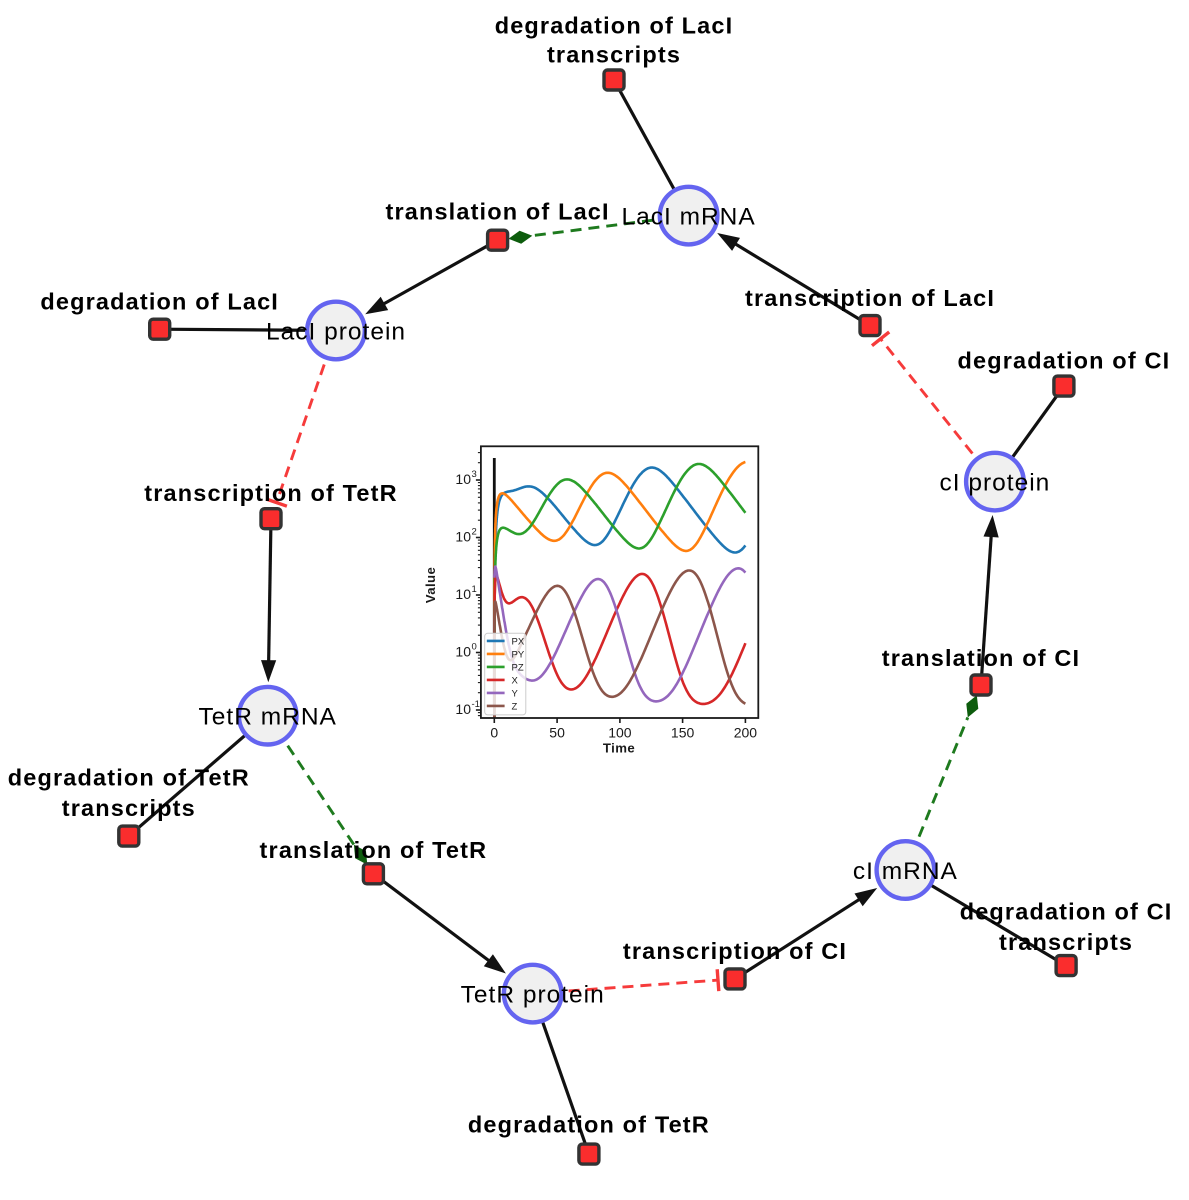  I want to click on svg-text: LacI protein, so click(336, 332).